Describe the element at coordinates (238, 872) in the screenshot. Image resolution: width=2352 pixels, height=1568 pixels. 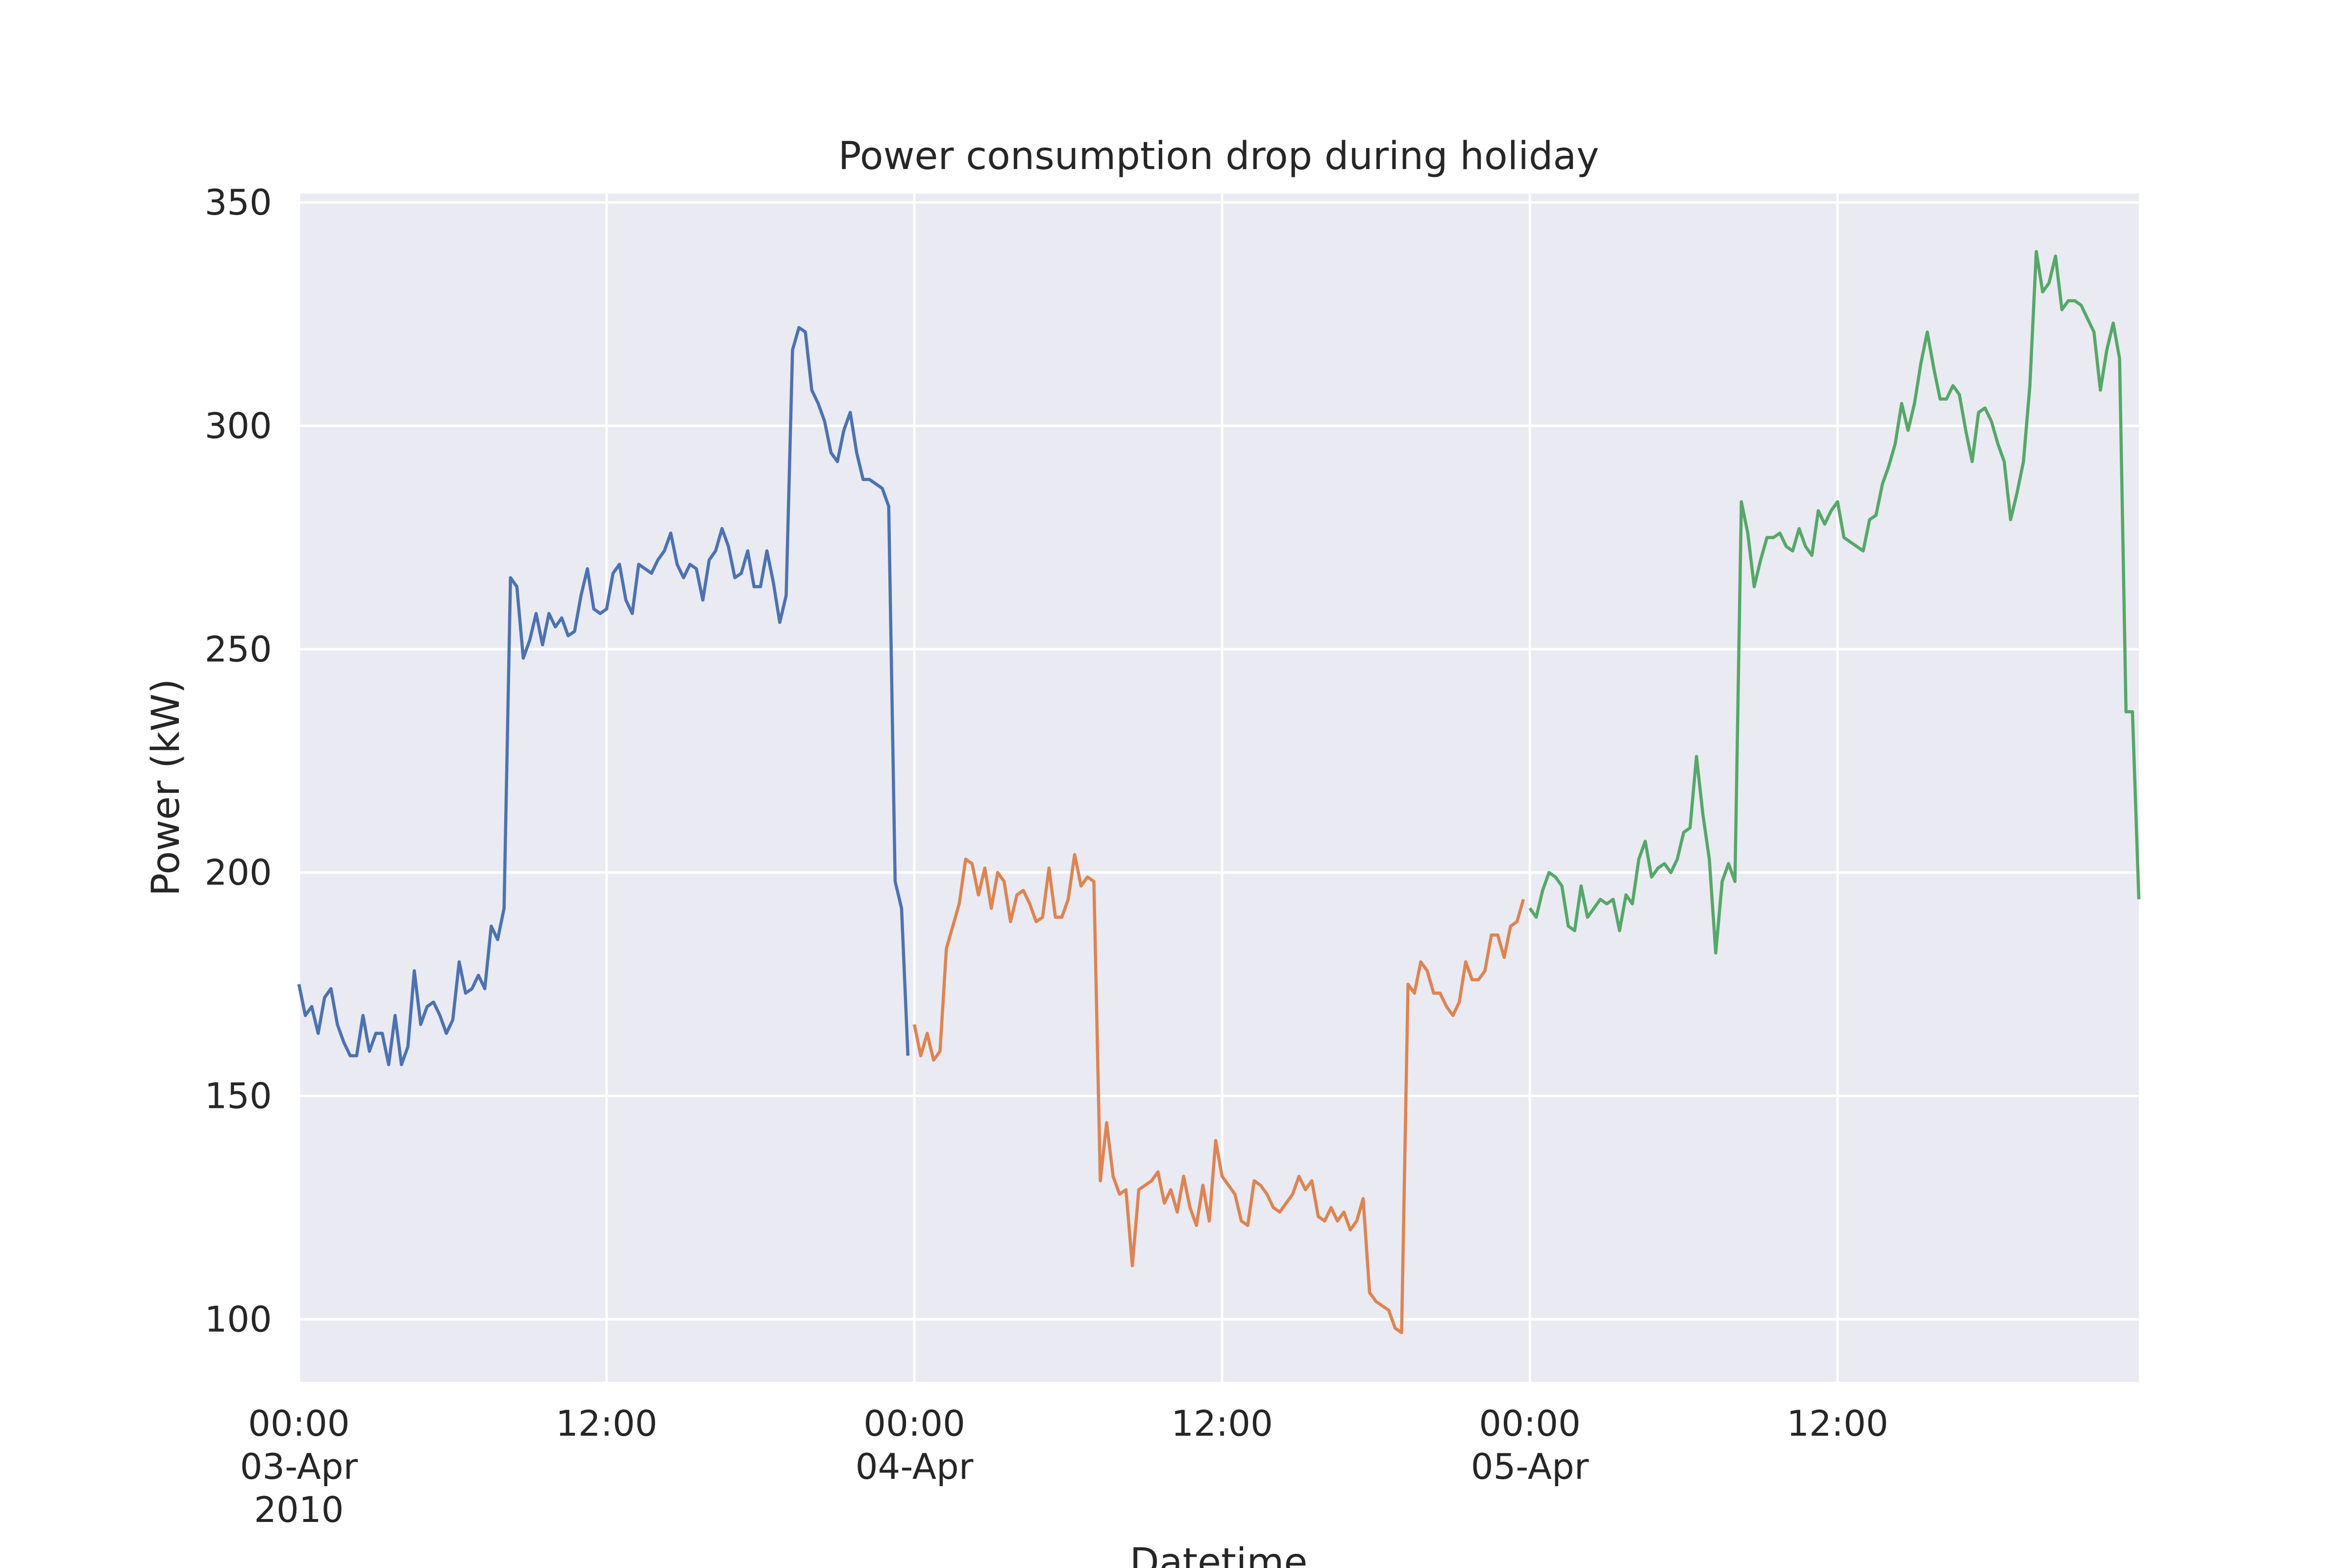
I see `y-tick-label: 200` at that location.